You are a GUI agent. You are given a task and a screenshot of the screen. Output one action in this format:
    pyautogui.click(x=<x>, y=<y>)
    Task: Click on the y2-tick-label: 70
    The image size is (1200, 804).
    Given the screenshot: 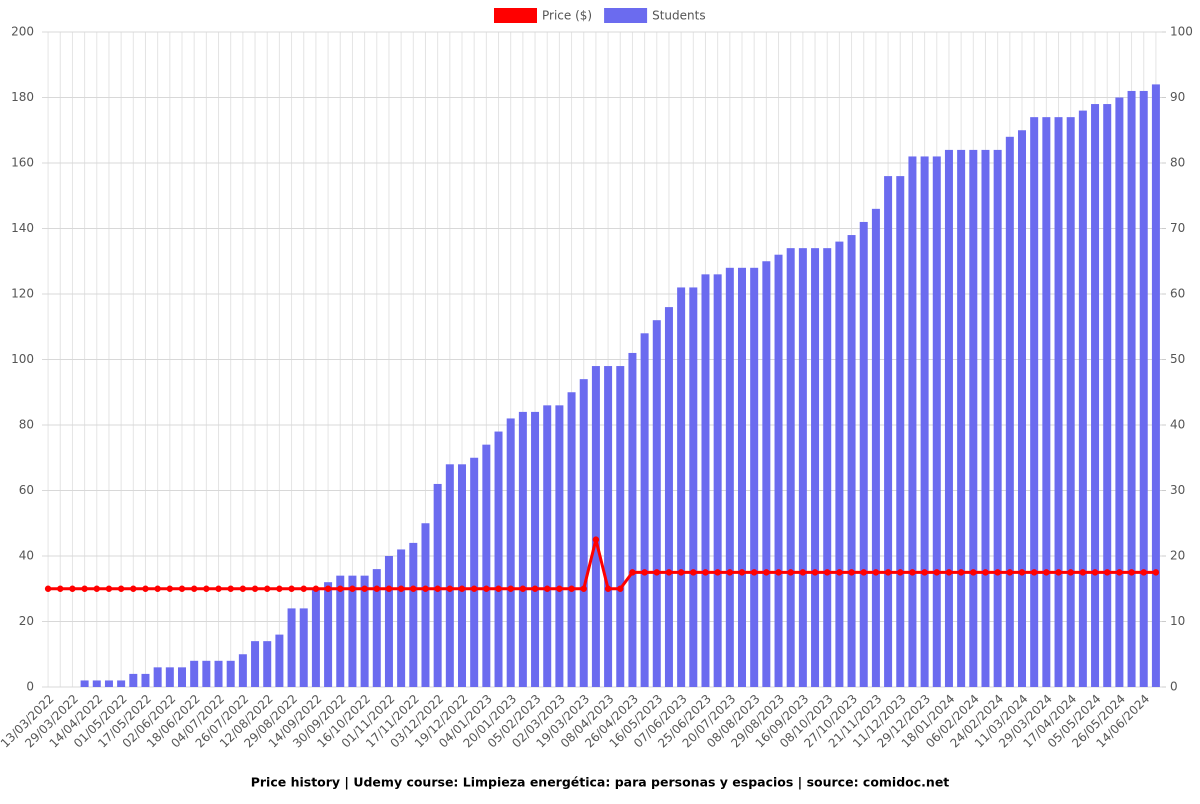 What is the action you would take?
    pyautogui.click(x=1177, y=228)
    